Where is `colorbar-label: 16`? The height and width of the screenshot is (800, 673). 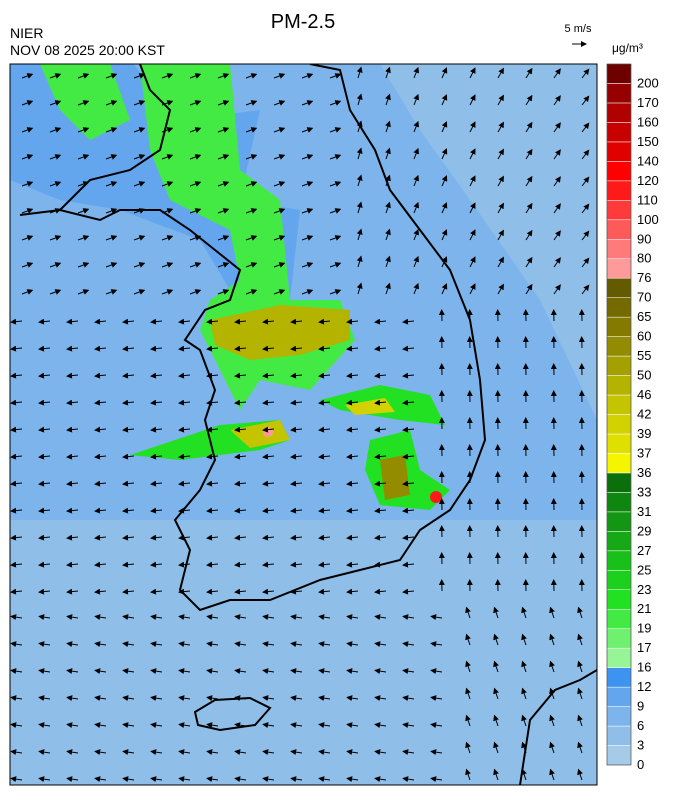 colorbar-label: 16 is located at coordinates (644, 667).